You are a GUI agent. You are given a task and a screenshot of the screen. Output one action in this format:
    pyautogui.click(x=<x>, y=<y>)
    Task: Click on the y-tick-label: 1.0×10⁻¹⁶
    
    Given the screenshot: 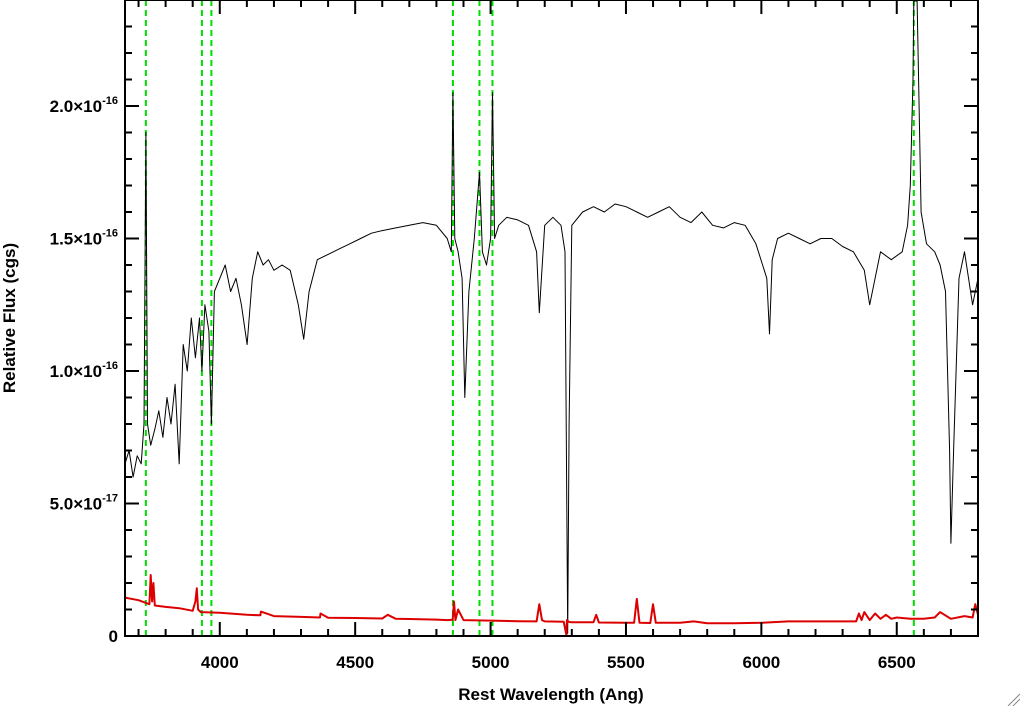 What is the action you would take?
    pyautogui.click(x=84, y=370)
    